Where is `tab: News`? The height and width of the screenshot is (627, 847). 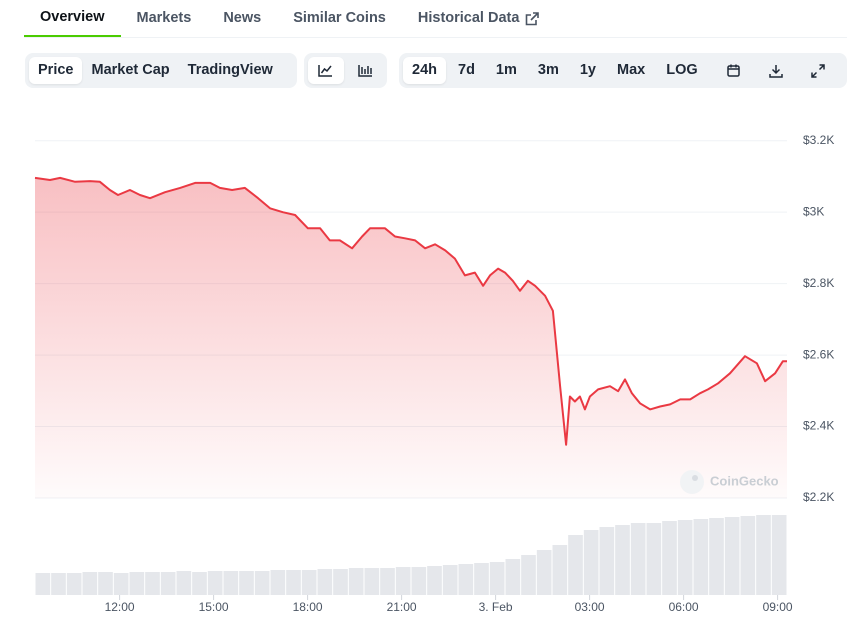
tab: News is located at coordinates (242, 18).